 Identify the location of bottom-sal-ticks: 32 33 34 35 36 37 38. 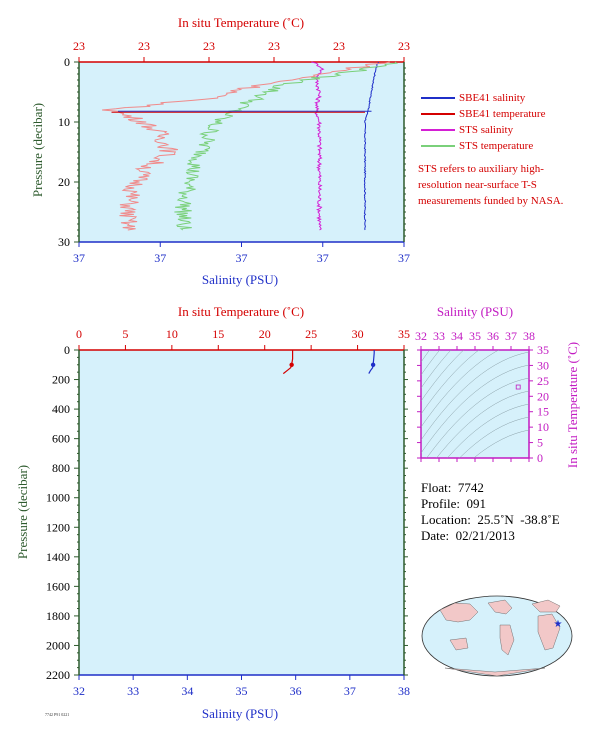
(241, 686).